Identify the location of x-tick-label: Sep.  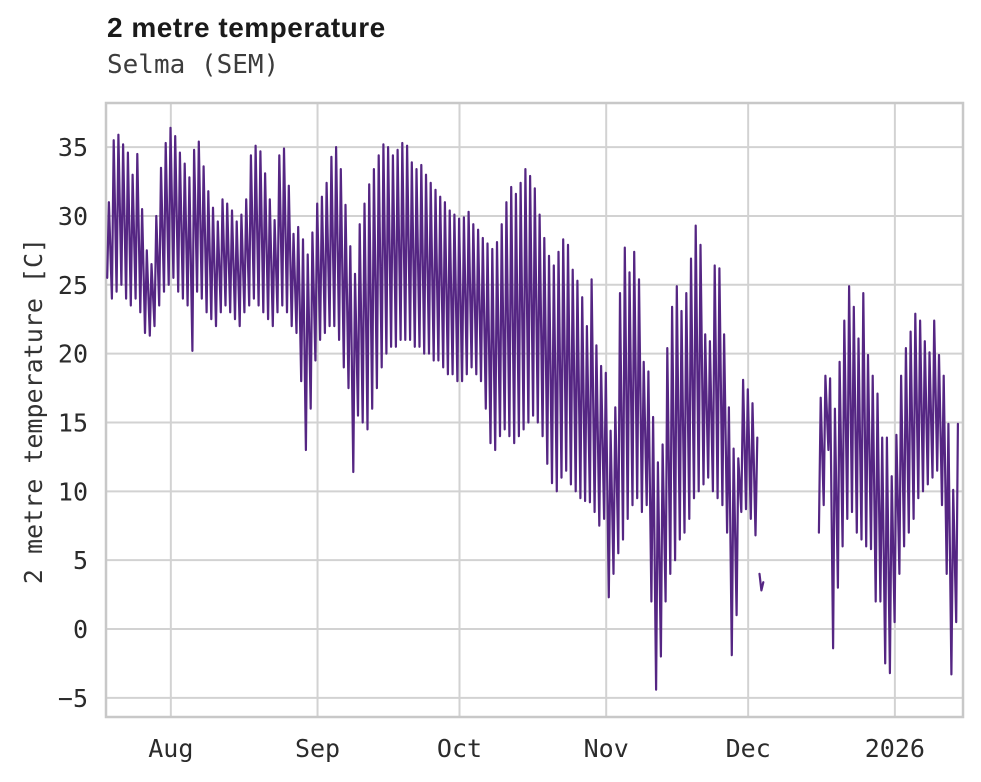
(317, 748).